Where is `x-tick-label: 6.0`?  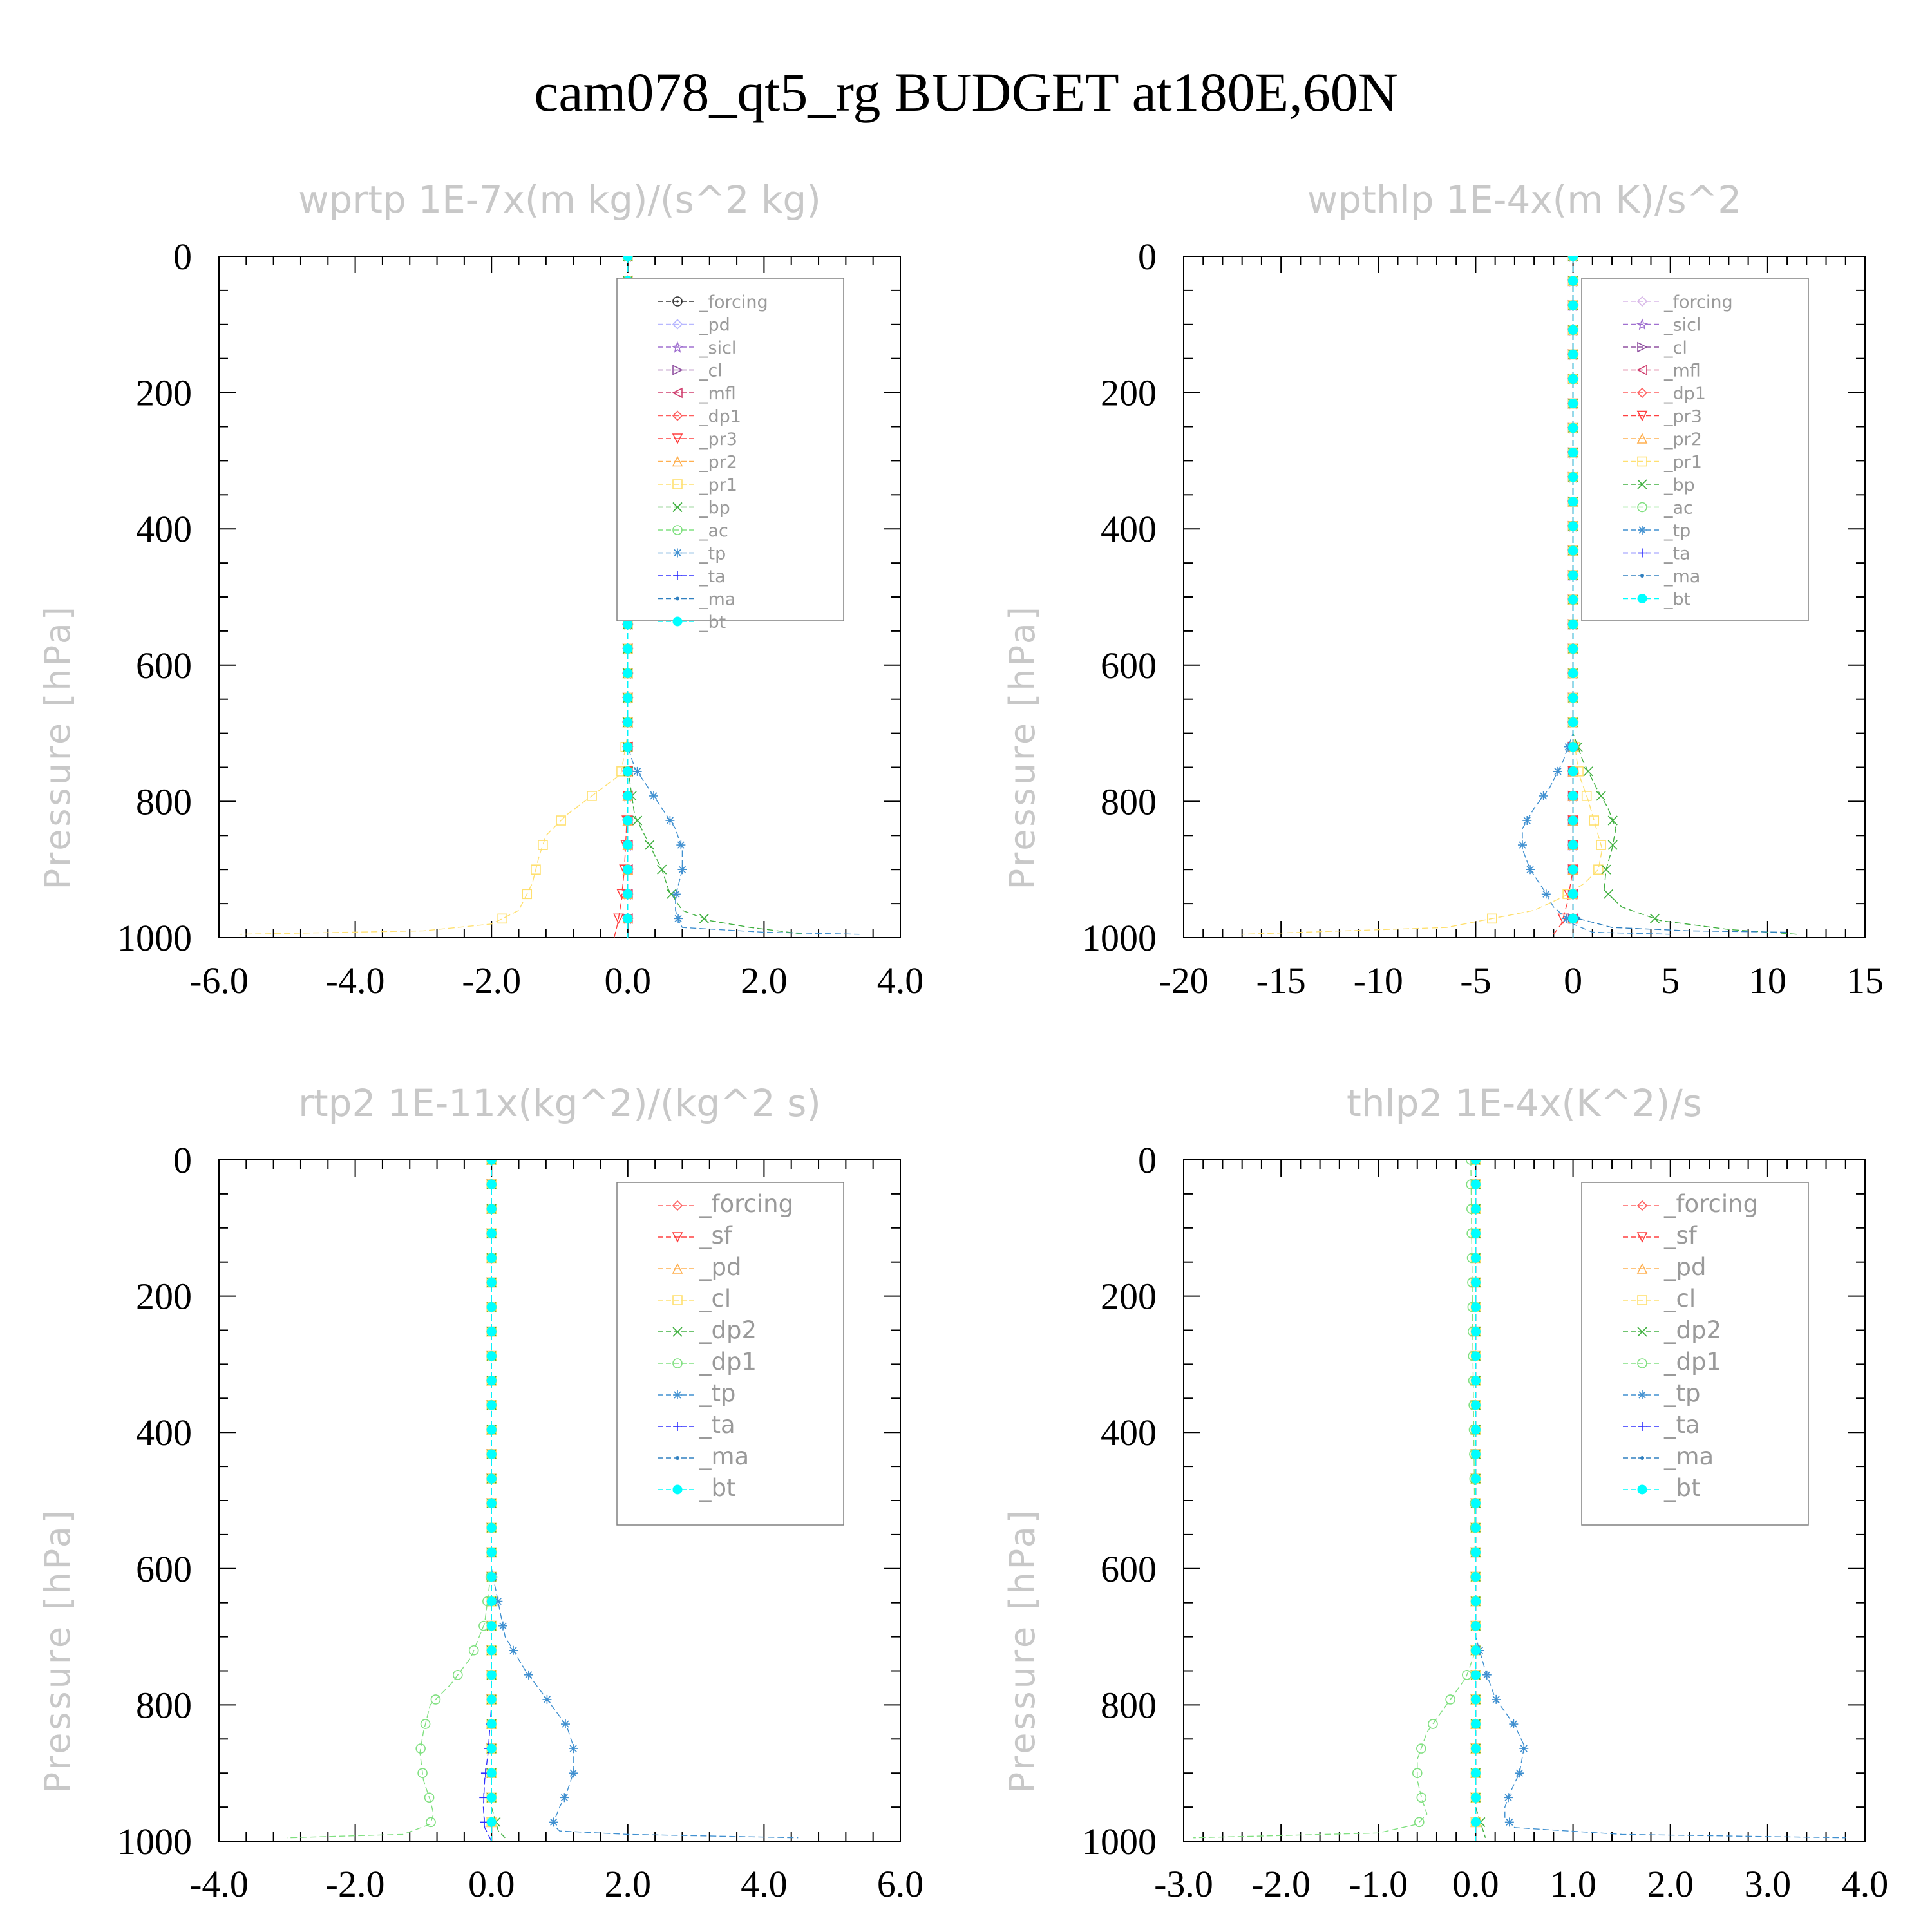
x-tick-label: 6.0 is located at coordinates (901, 1884).